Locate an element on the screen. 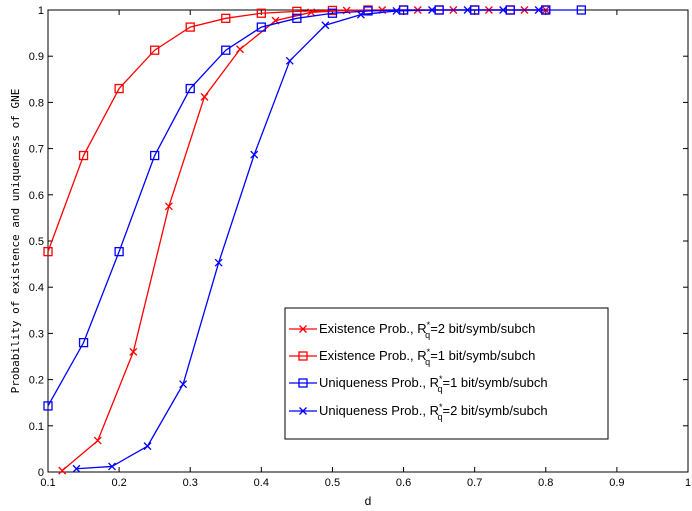 The width and height of the screenshot is (692, 511). x-tick-label: 0.9 is located at coordinates (616, 483).